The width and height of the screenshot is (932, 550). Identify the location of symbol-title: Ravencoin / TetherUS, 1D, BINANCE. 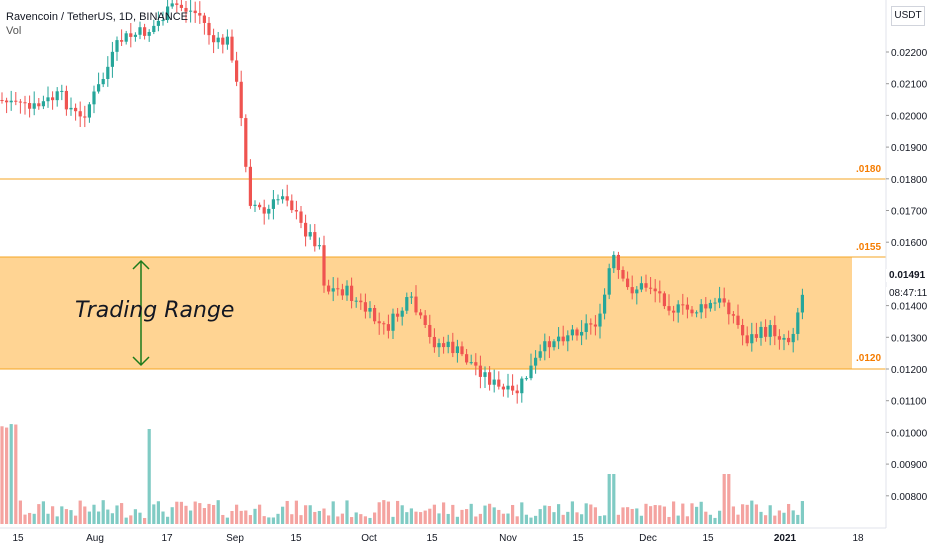
(97, 17).